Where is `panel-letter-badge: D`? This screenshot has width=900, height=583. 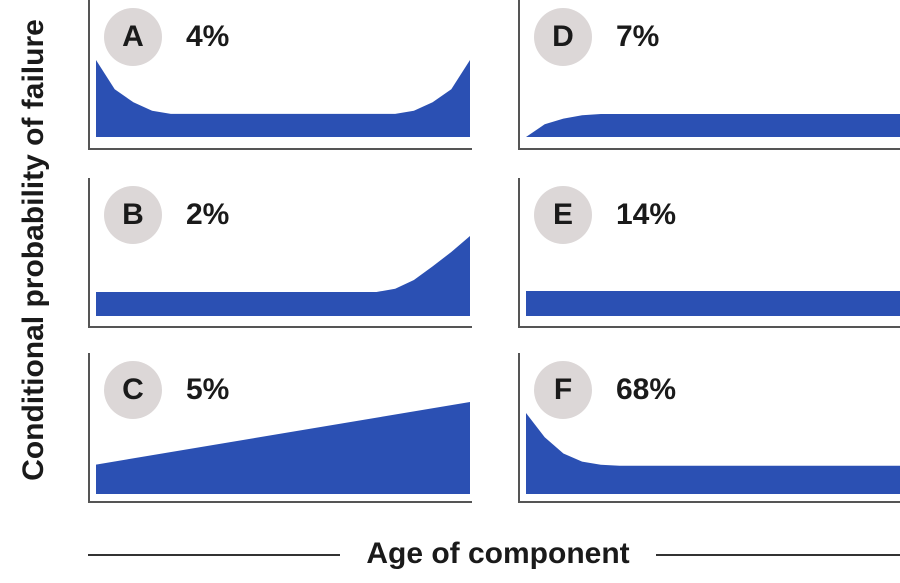
panel-letter-badge: D is located at coordinates (563, 37).